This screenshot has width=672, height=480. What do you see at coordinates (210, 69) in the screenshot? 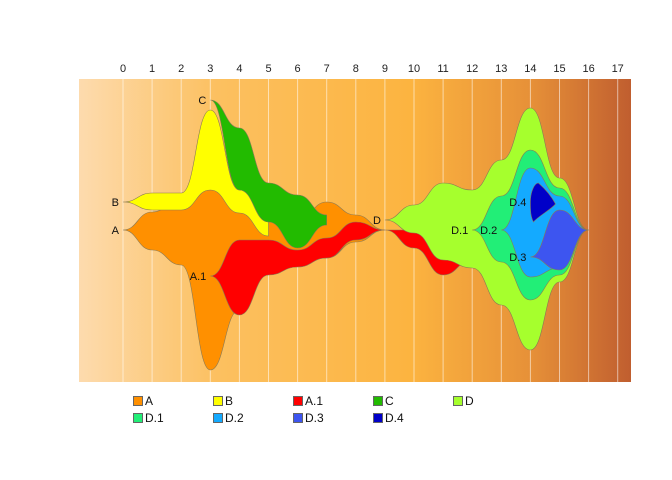
I see `x-tick-label: 3` at bounding box center [210, 69].